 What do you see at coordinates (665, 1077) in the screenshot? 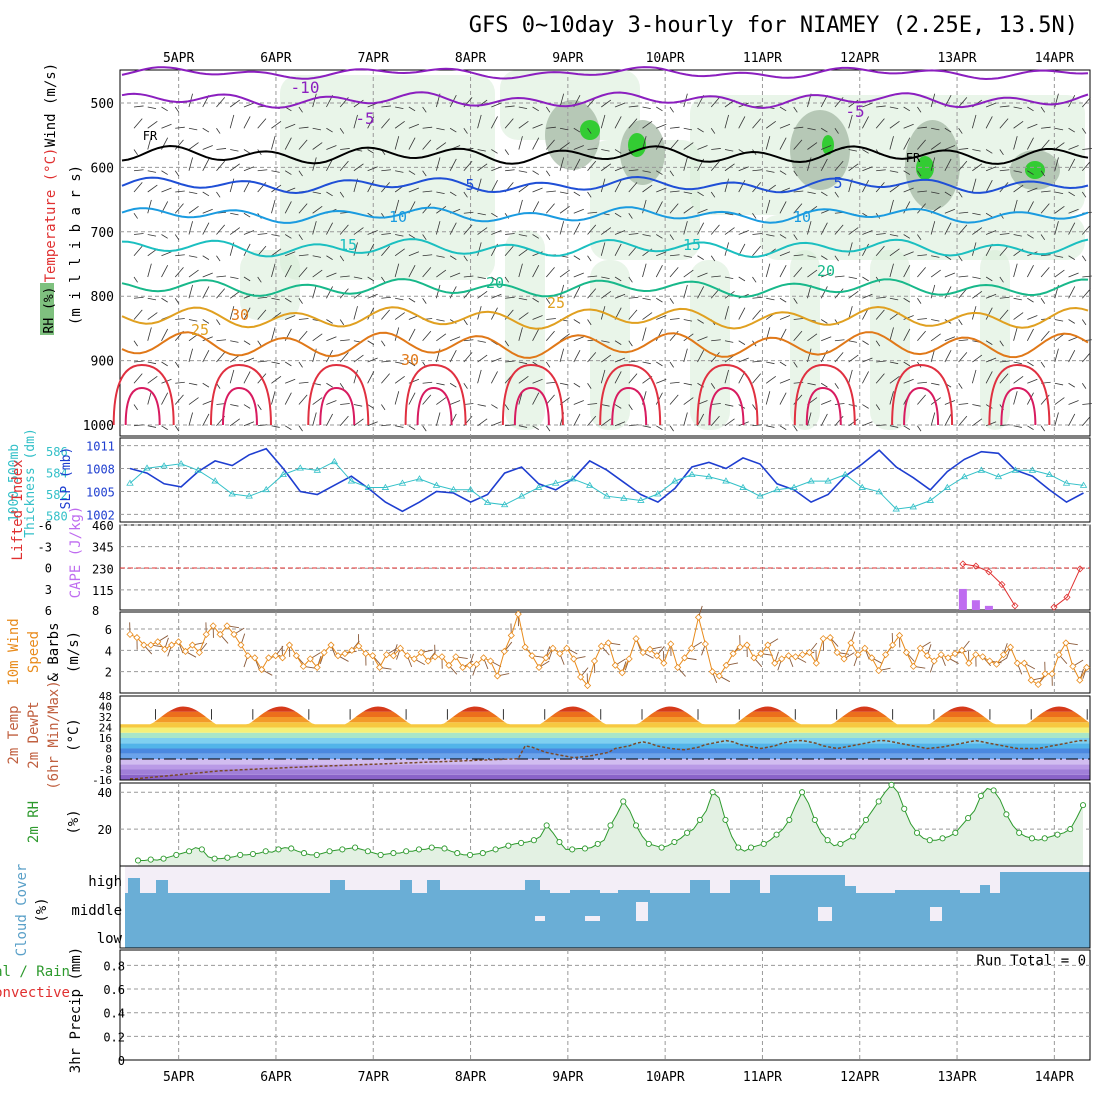
I see `date-label-bottom: 10APR` at bounding box center [665, 1077].